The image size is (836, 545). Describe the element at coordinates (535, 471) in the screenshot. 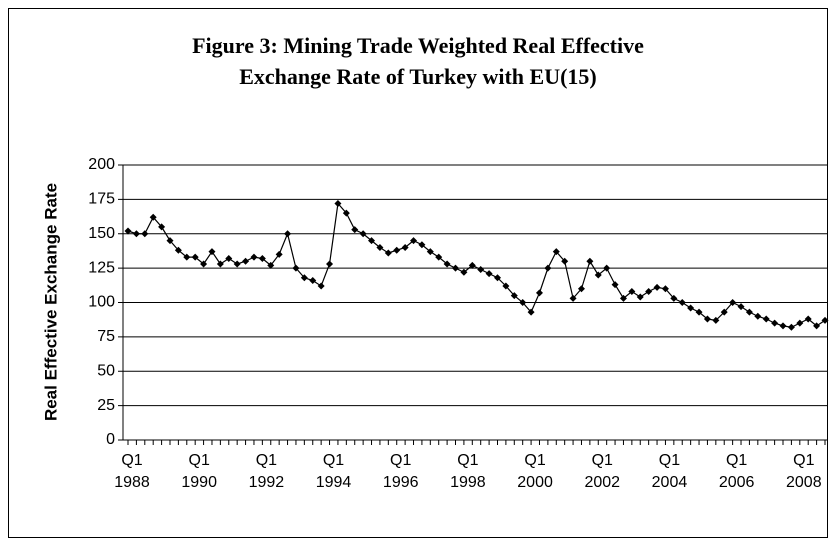

I see `x-tick-label: Q1 2000` at that location.